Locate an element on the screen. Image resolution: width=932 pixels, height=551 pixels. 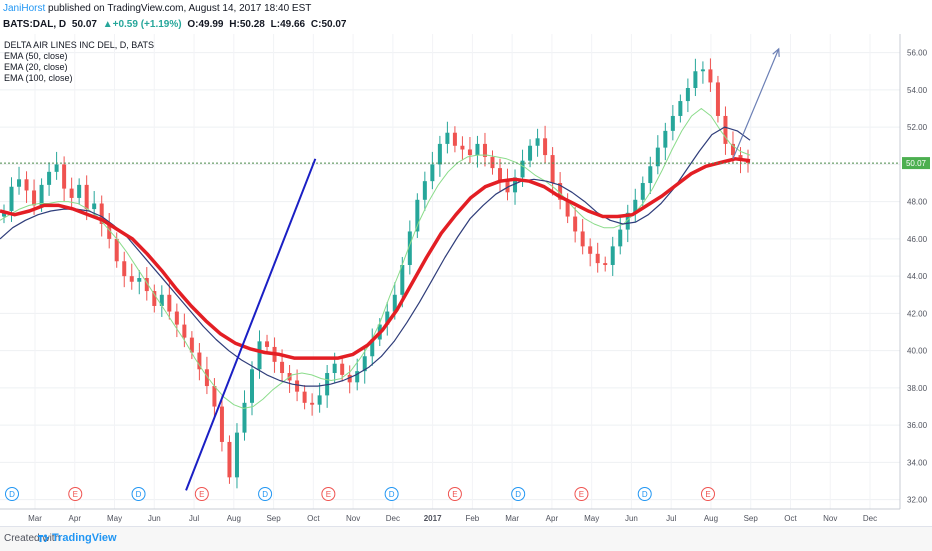
author-link: JaniHorst is located at coordinates (24, 8).